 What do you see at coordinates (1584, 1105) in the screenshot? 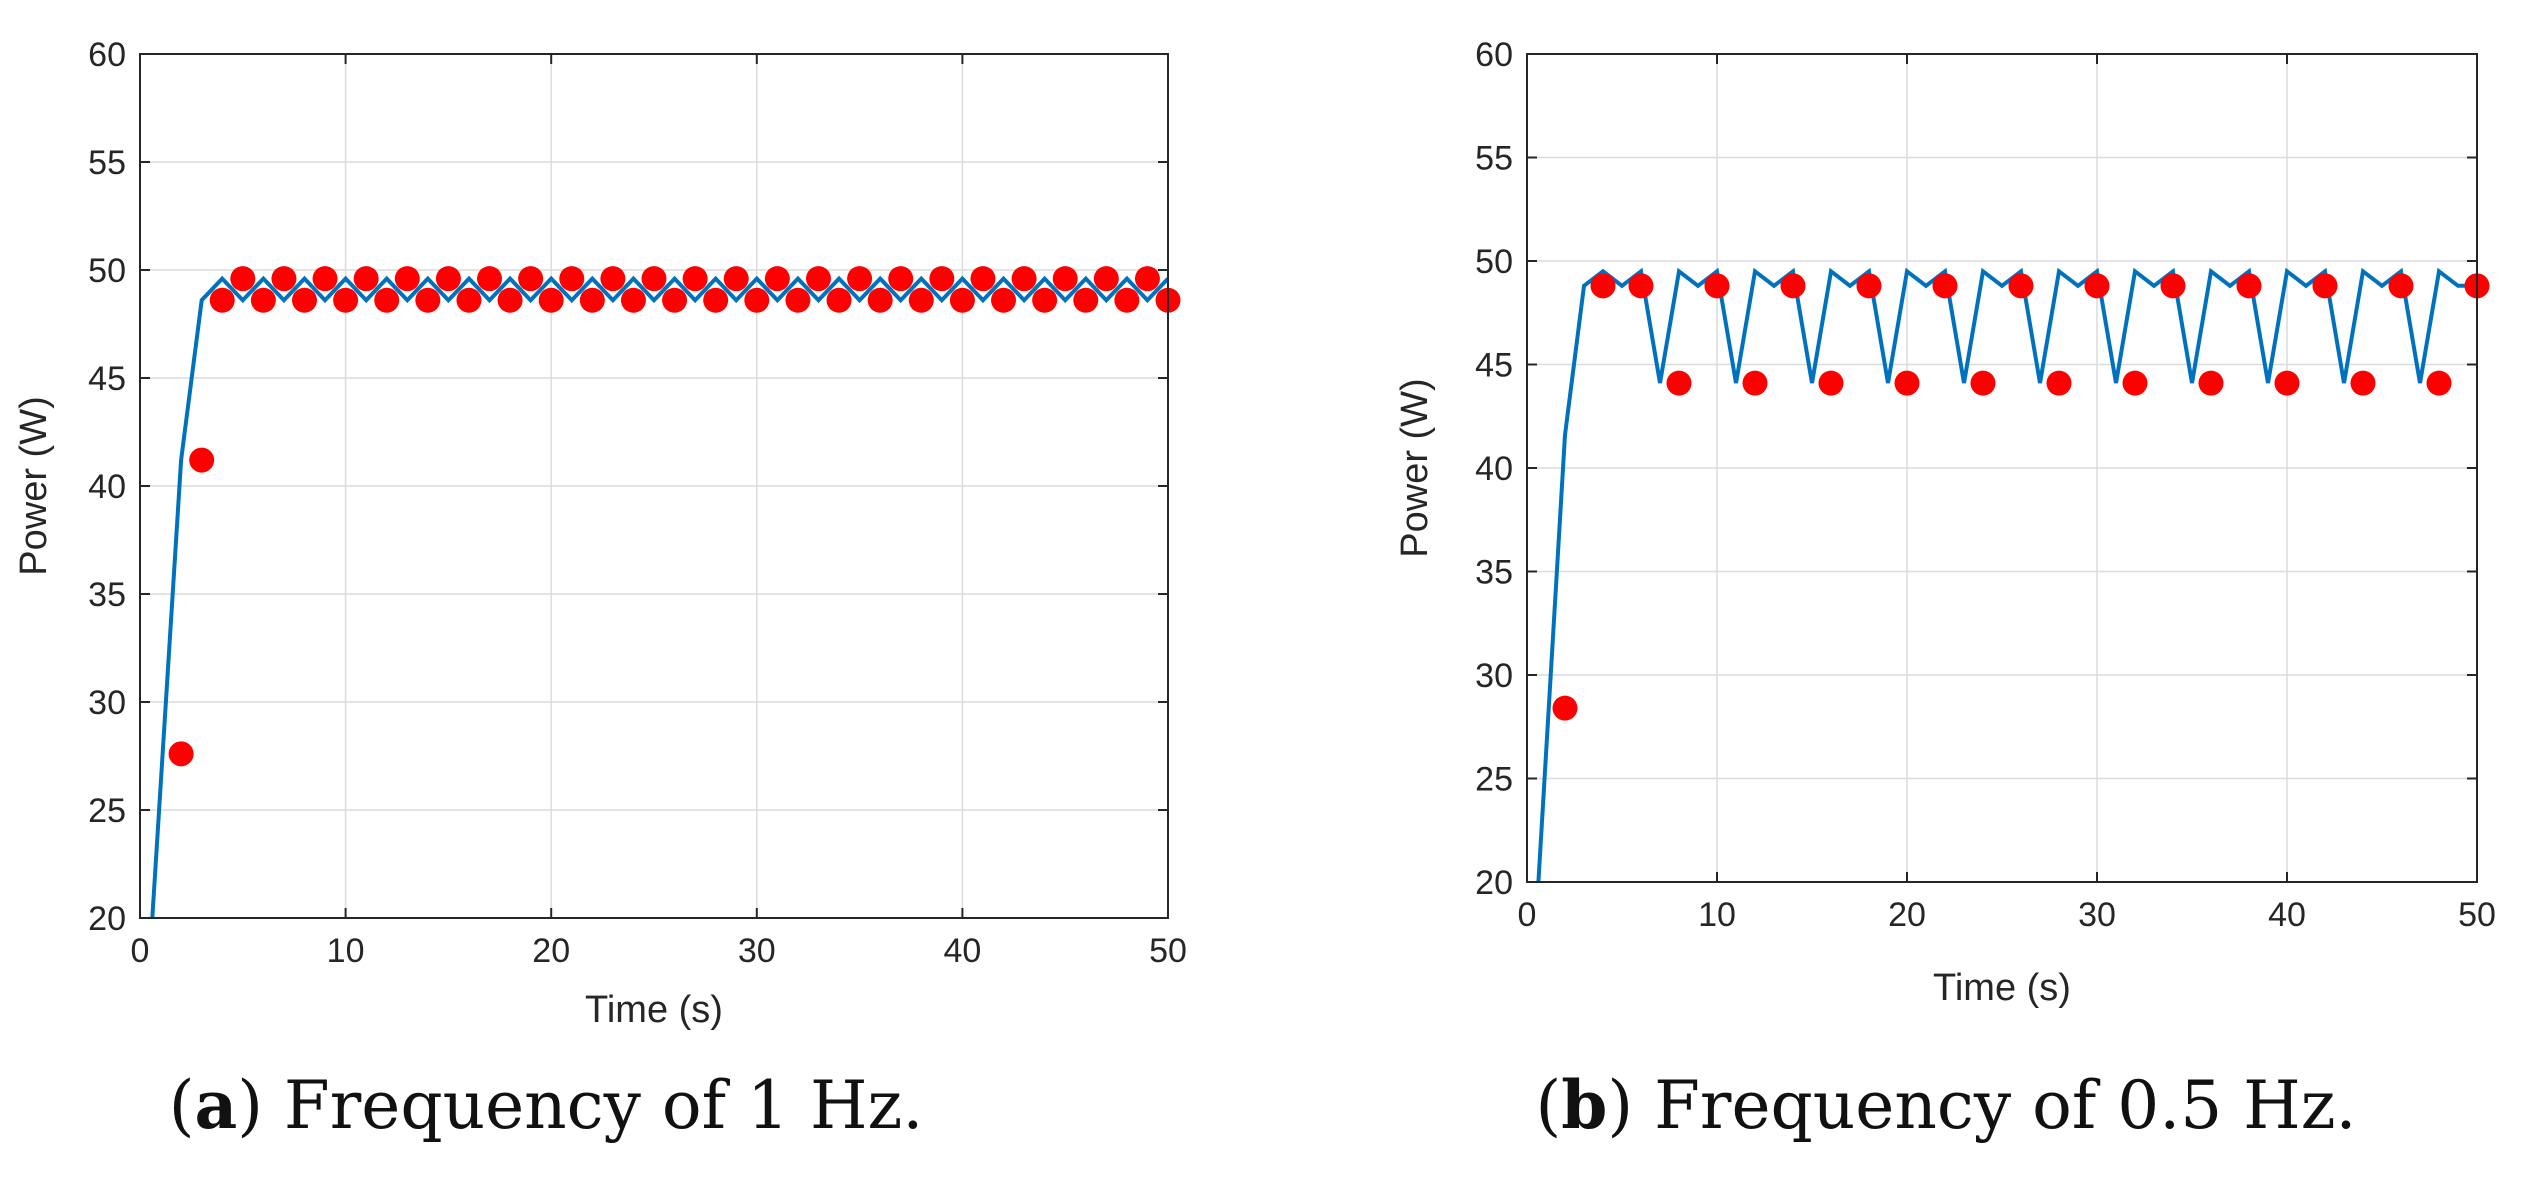
I see `caption-b-letter: b` at bounding box center [1584, 1105].